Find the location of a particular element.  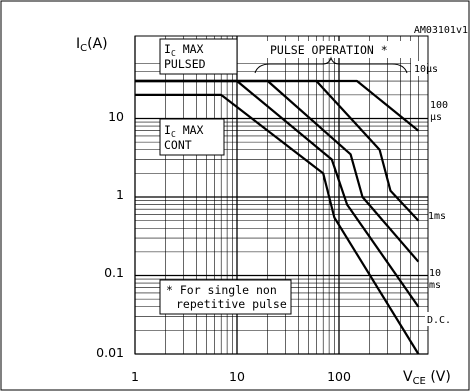

footnote-line-2: repetitive pulse is located at coordinates (231, 304).